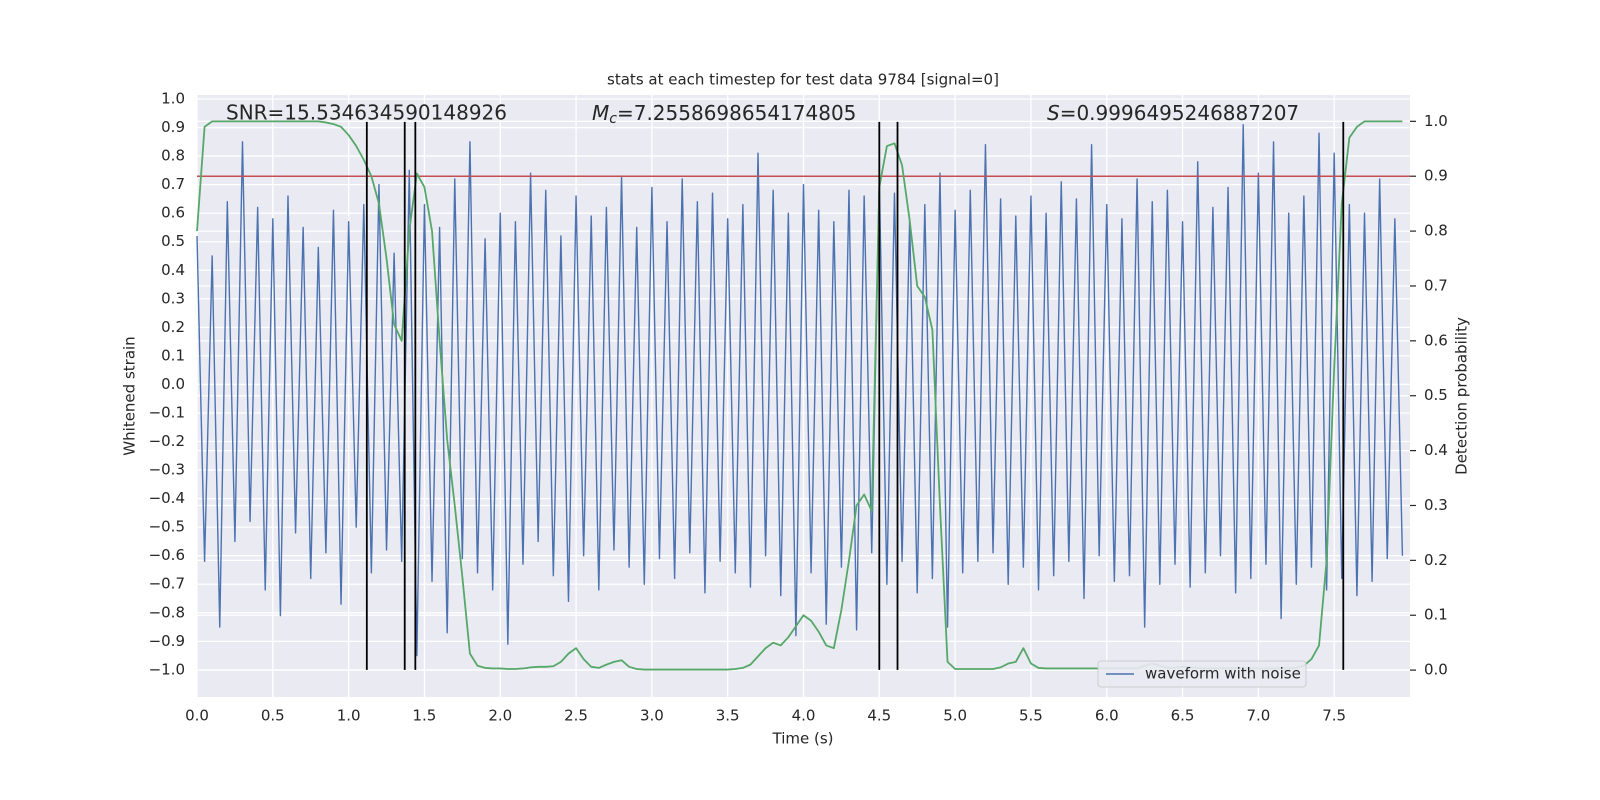 The image size is (1600, 800). I want to click on x-tick-label: 7.5, so click(1334, 716).